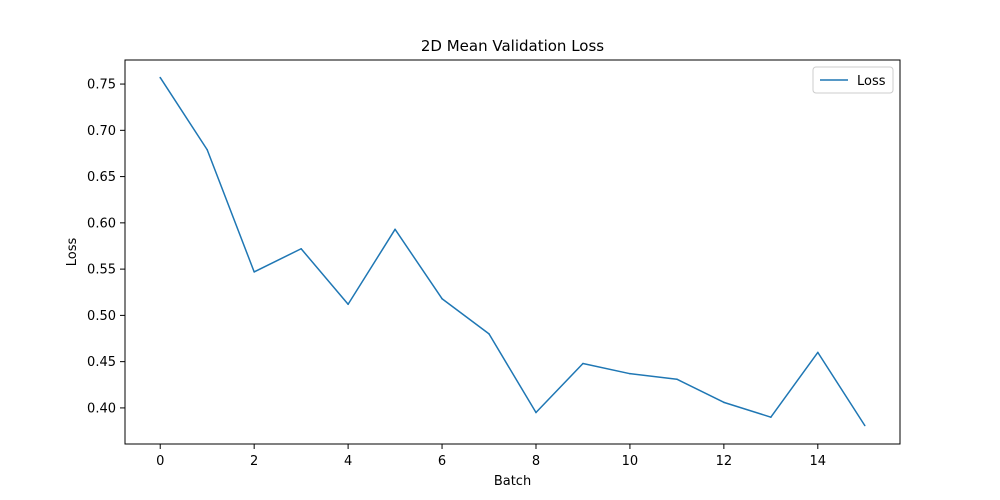 The height and width of the screenshot is (500, 1000). I want to click on x-tick-label: 0, so click(160, 461).